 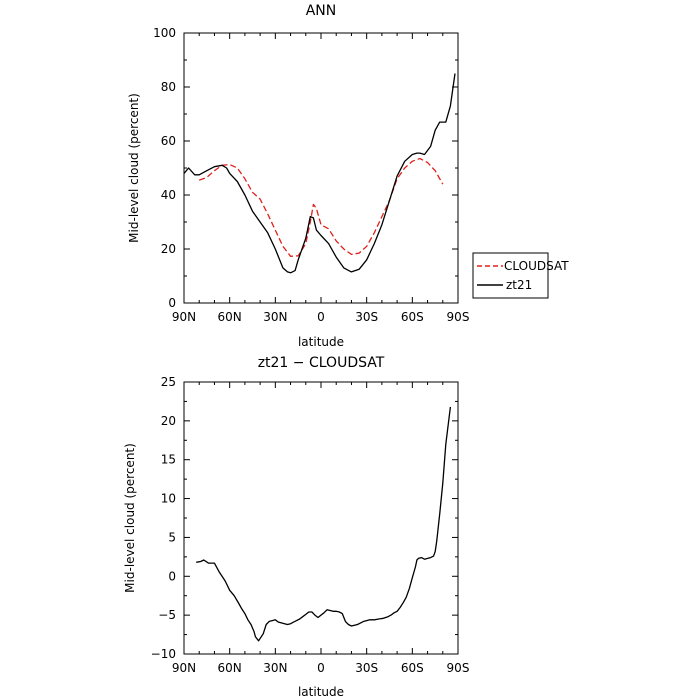 I want to click on bottom-y-tick-label: −10, so click(x=163, y=654).